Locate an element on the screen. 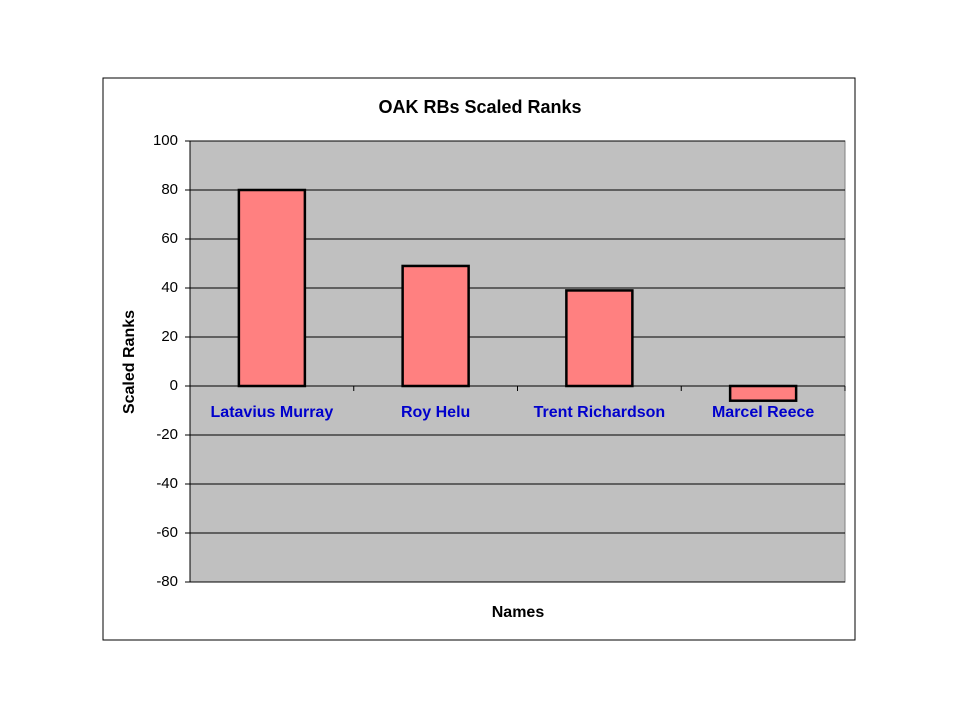 This screenshot has width=960, height=720. x-tick-label: Trent Richardson is located at coordinates (600, 412).